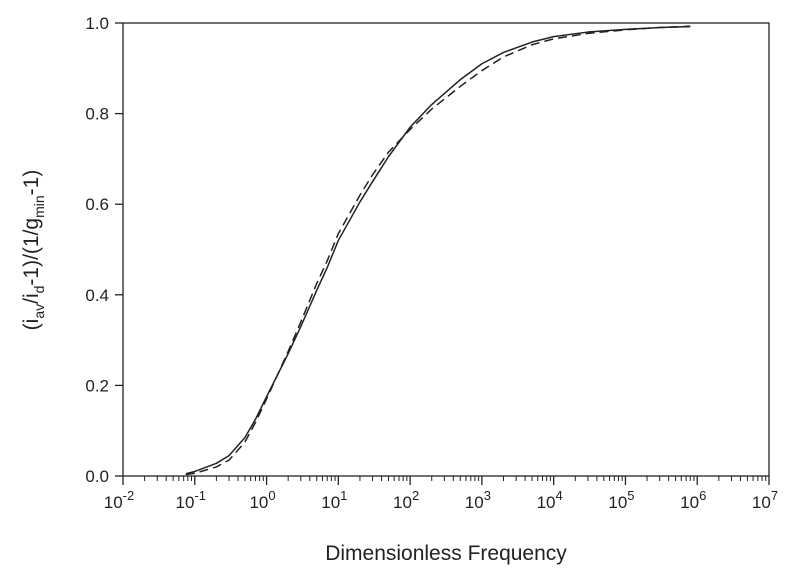 This screenshot has width=791, height=572. Describe the element at coordinates (621, 500) in the screenshot. I see `x-tick-label: 10⁵` at that location.